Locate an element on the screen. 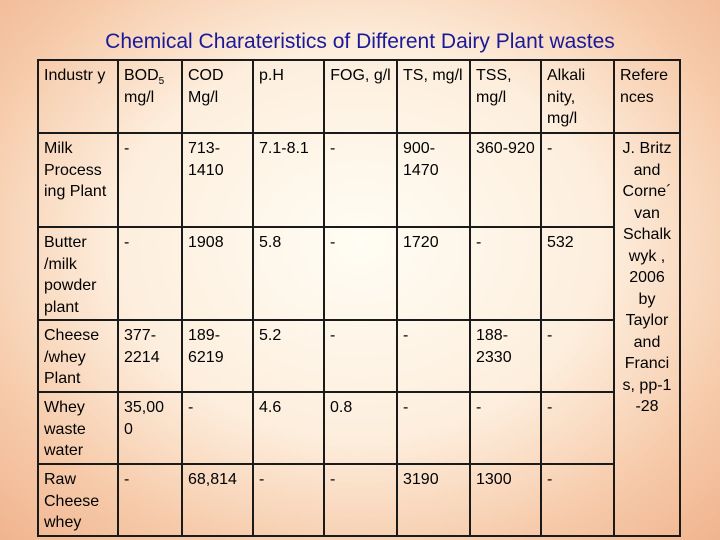 The width and height of the screenshot is (720, 540). cell-industry: Milk Process ing Plant is located at coordinates (78, 180).